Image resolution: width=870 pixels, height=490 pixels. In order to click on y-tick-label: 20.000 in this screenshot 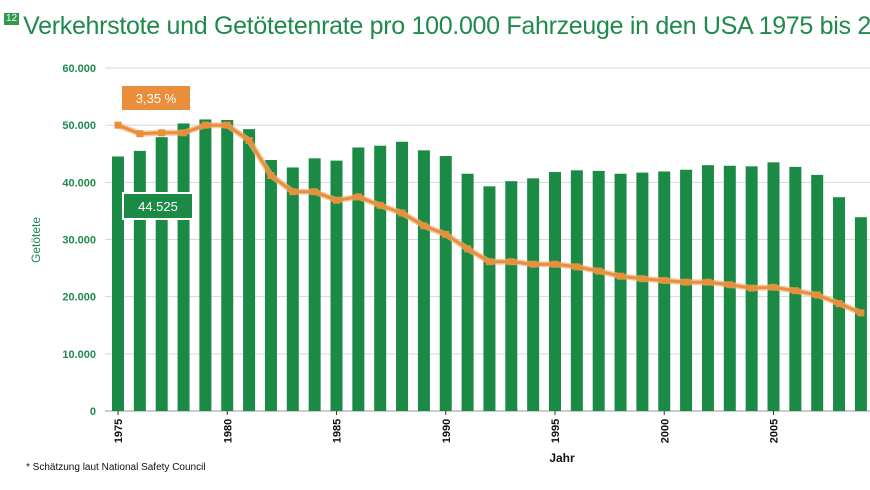, I will do `click(79, 298)`.